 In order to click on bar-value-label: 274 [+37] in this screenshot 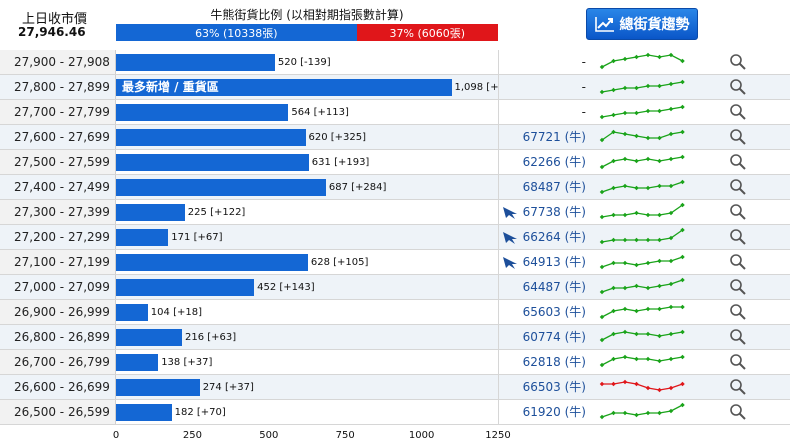, I will do `click(228, 387)`.